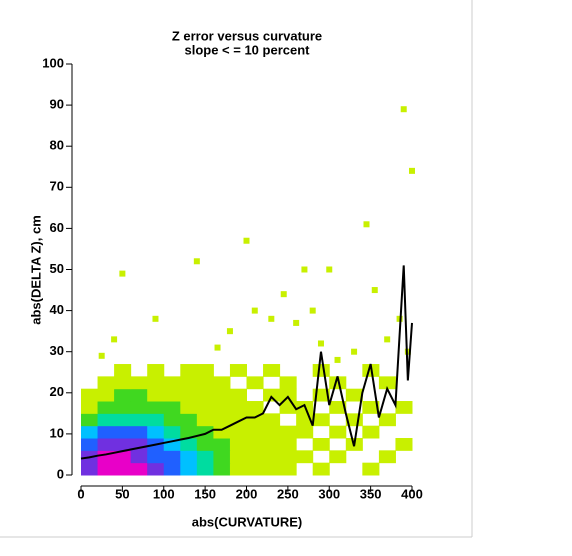  I want to click on x-tick-label: 350, so click(371, 493).